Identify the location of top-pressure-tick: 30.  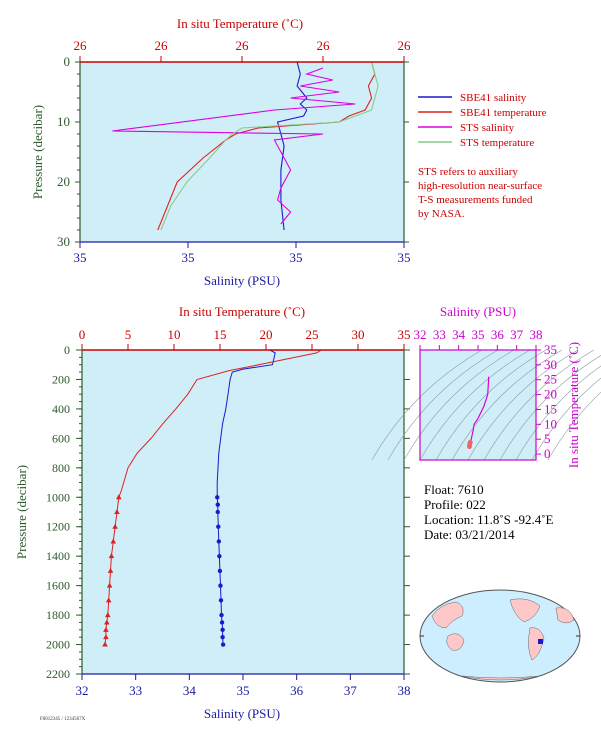
(63, 241).